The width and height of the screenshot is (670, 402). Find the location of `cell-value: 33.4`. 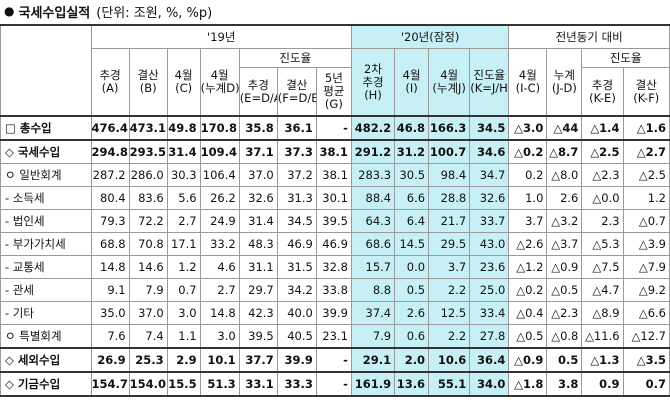

cell-value: 33.4 is located at coordinates (489, 313).